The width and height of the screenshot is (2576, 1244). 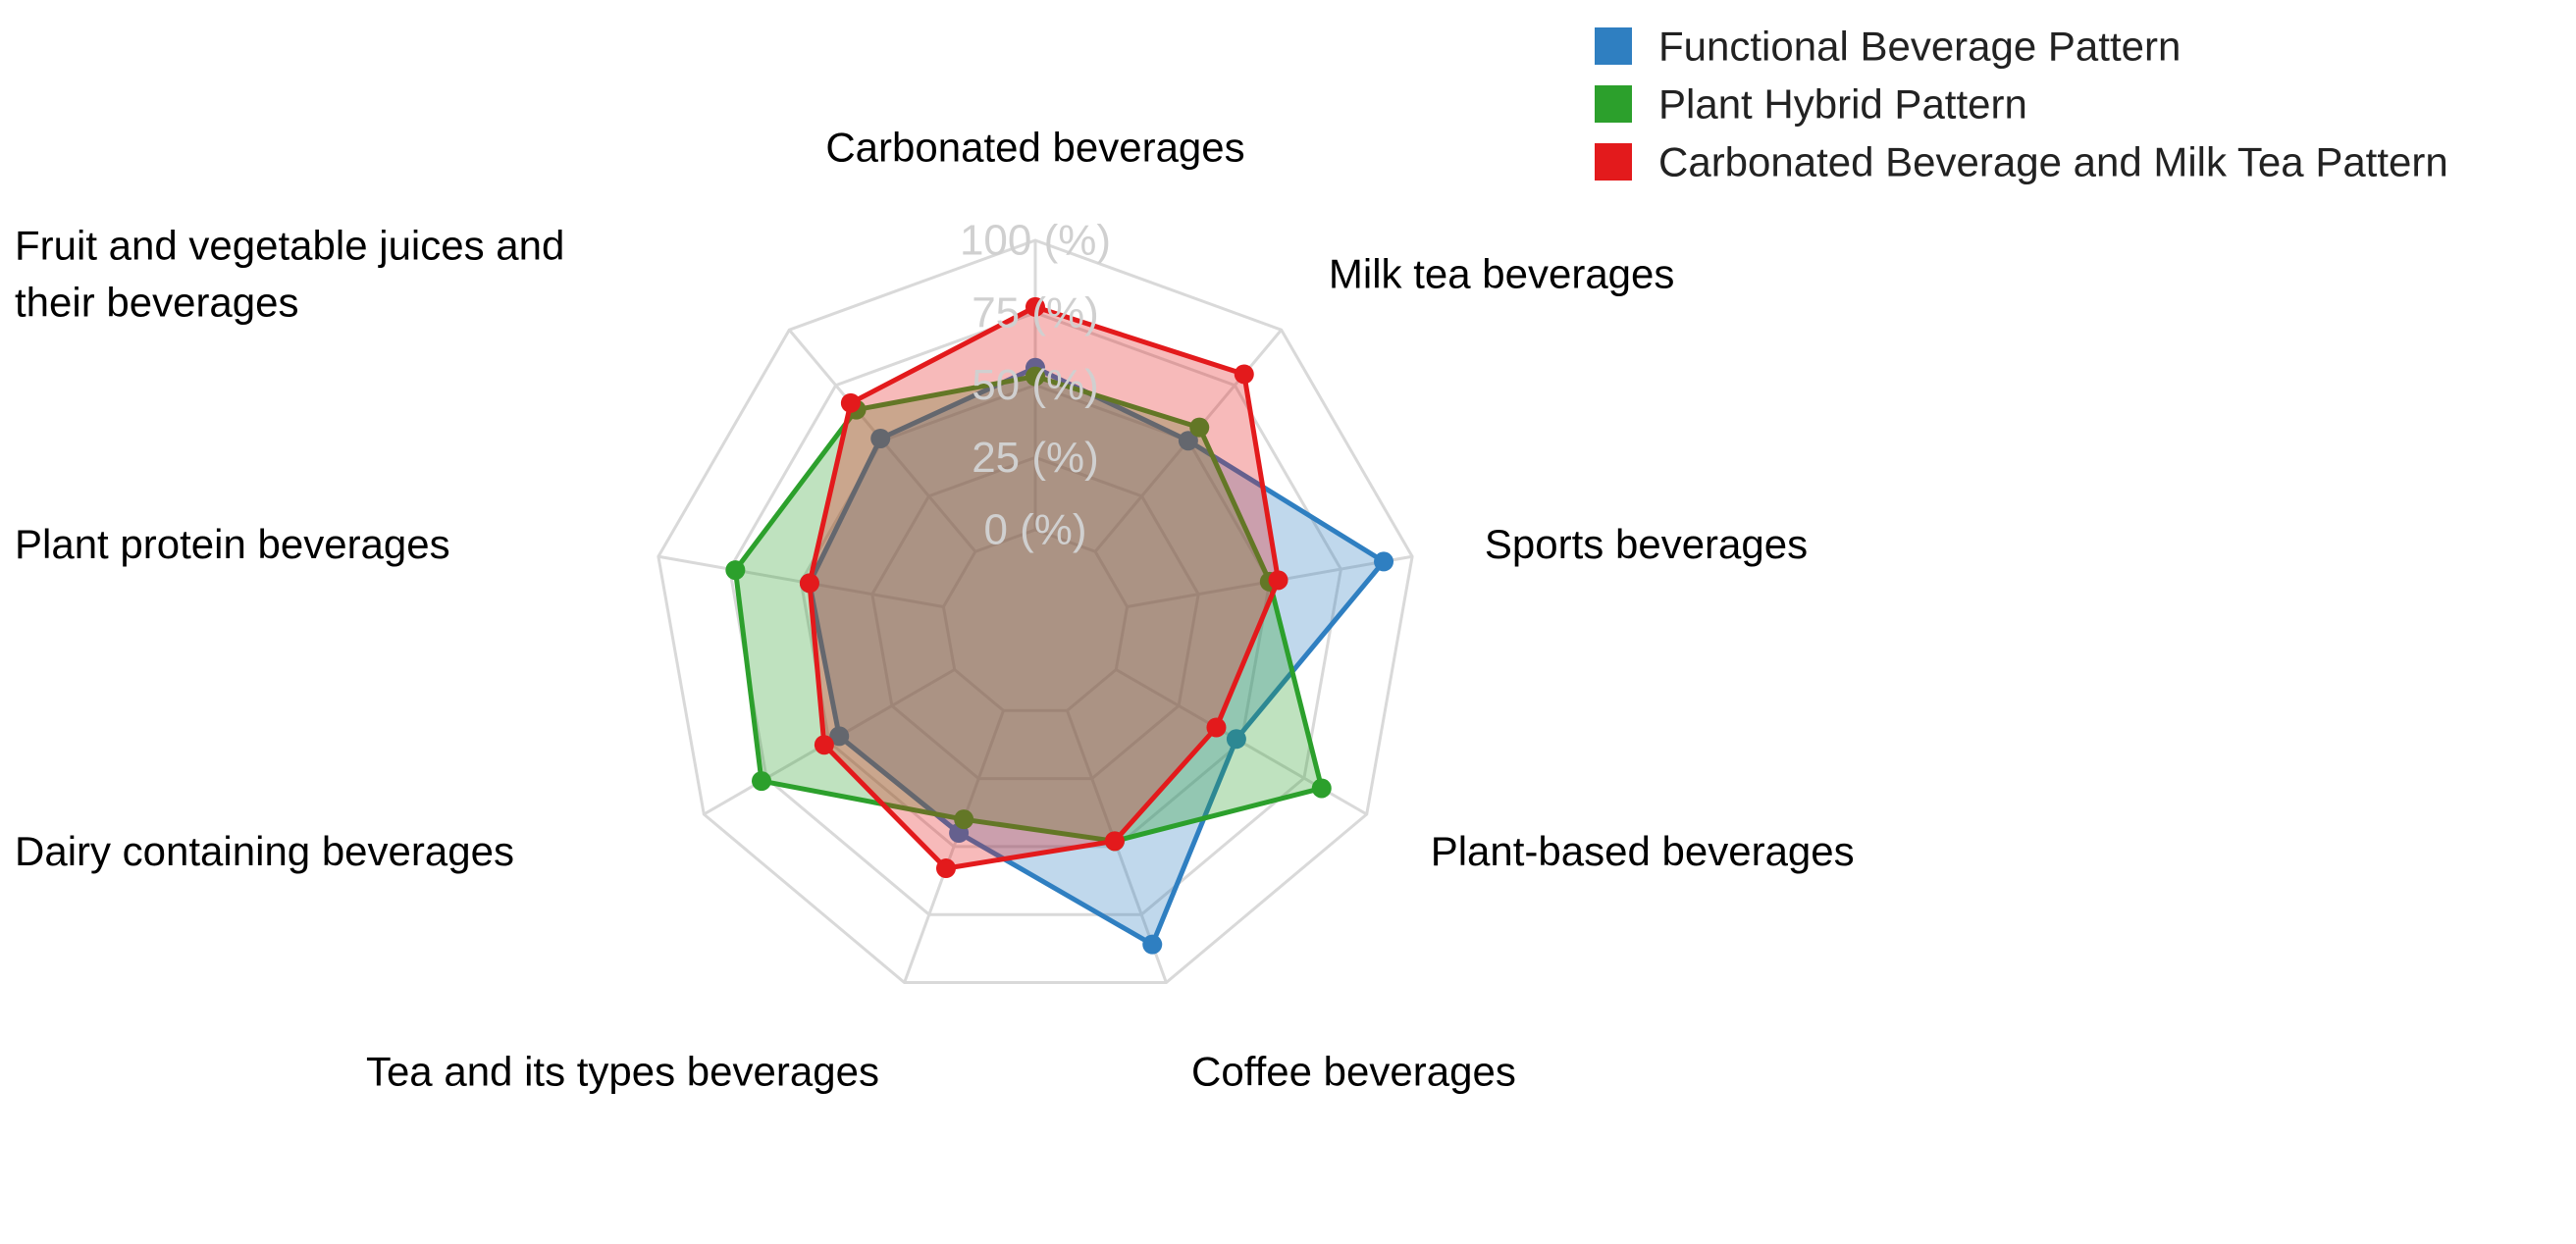 What do you see at coordinates (1842, 105) in the screenshot?
I see `legend-label: Plant Hybrid Pattern` at bounding box center [1842, 105].